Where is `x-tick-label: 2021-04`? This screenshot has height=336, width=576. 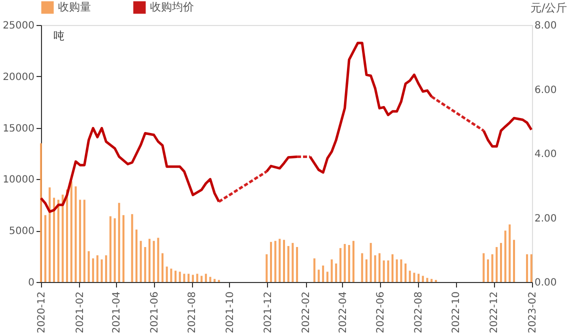 x-tick-label: 2021-04 is located at coordinates (117, 313).